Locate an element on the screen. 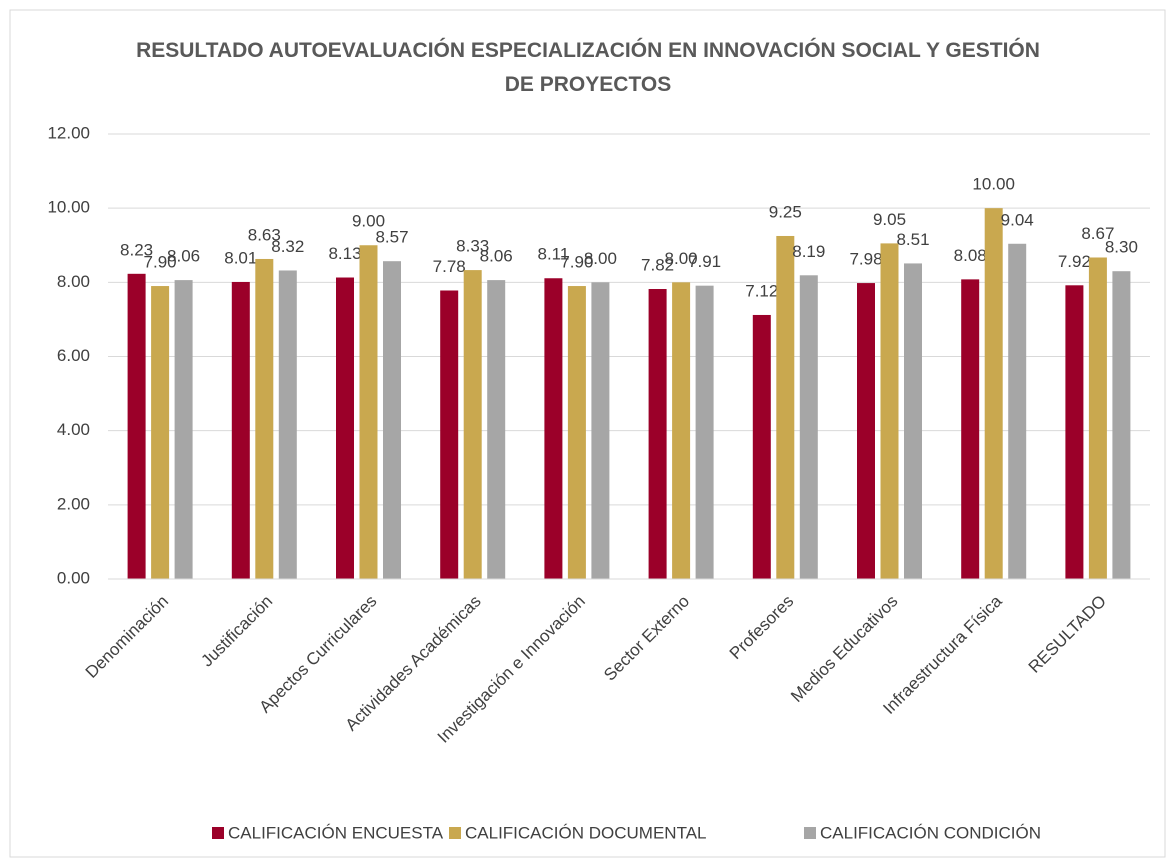 The height and width of the screenshot is (868, 1176). data-label: 8.01 is located at coordinates (240, 257).